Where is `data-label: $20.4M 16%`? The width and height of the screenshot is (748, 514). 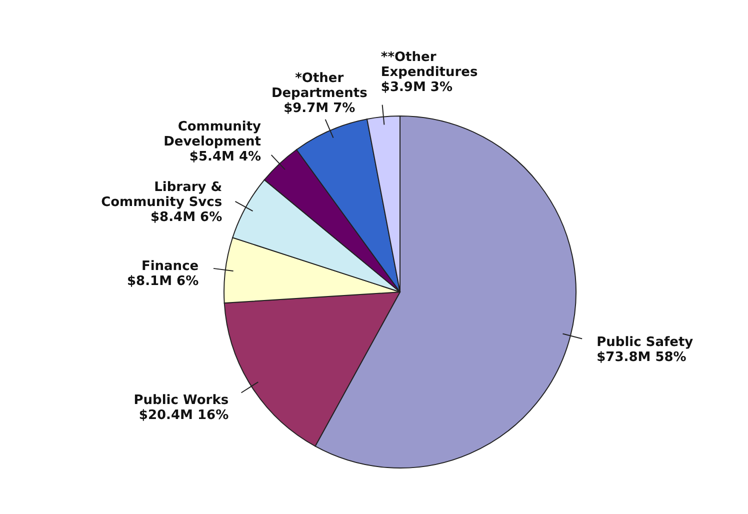 data-label: $20.4M 16% is located at coordinates (183, 416).